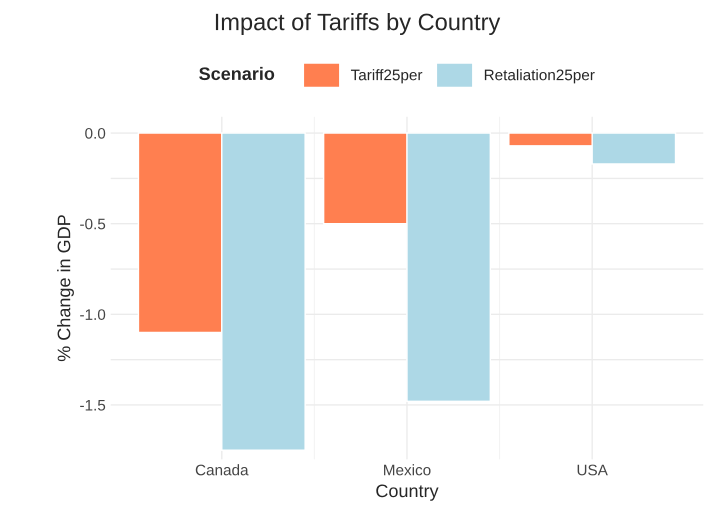 This screenshot has height=519, width=714. Describe the element at coordinates (386, 76) in the screenshot. I see `legend-label: Tariff25per` at that location.